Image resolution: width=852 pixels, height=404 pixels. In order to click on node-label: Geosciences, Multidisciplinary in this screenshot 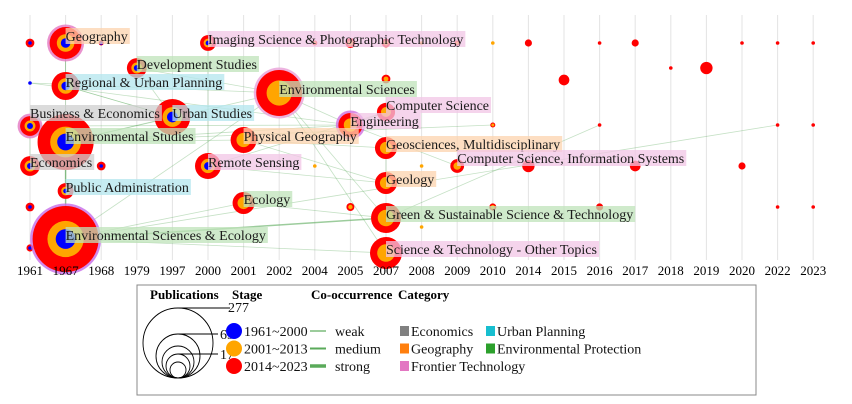, I will do `click(474, 144)`.